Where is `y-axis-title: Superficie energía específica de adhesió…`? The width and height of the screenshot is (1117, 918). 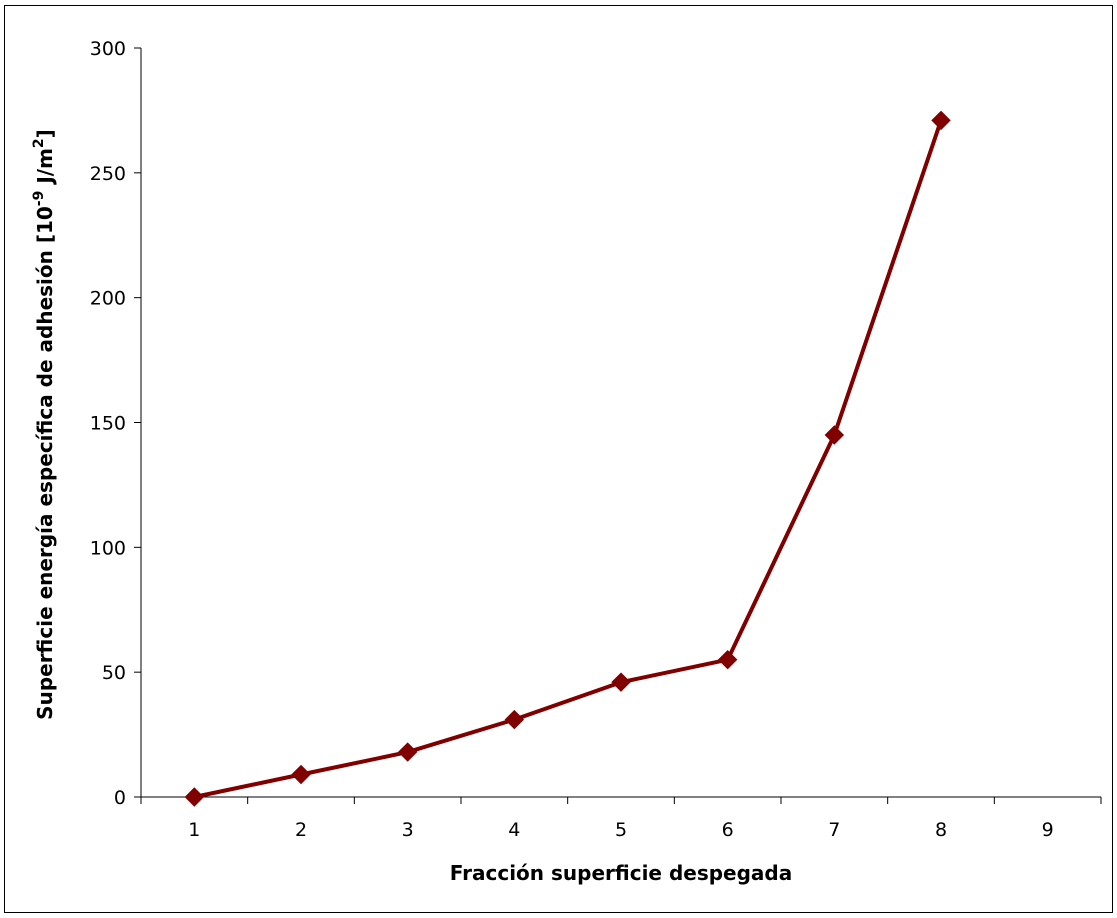
y-axis-title: Superficie energía específica de adhesió… is located at coordinates (44, 424).